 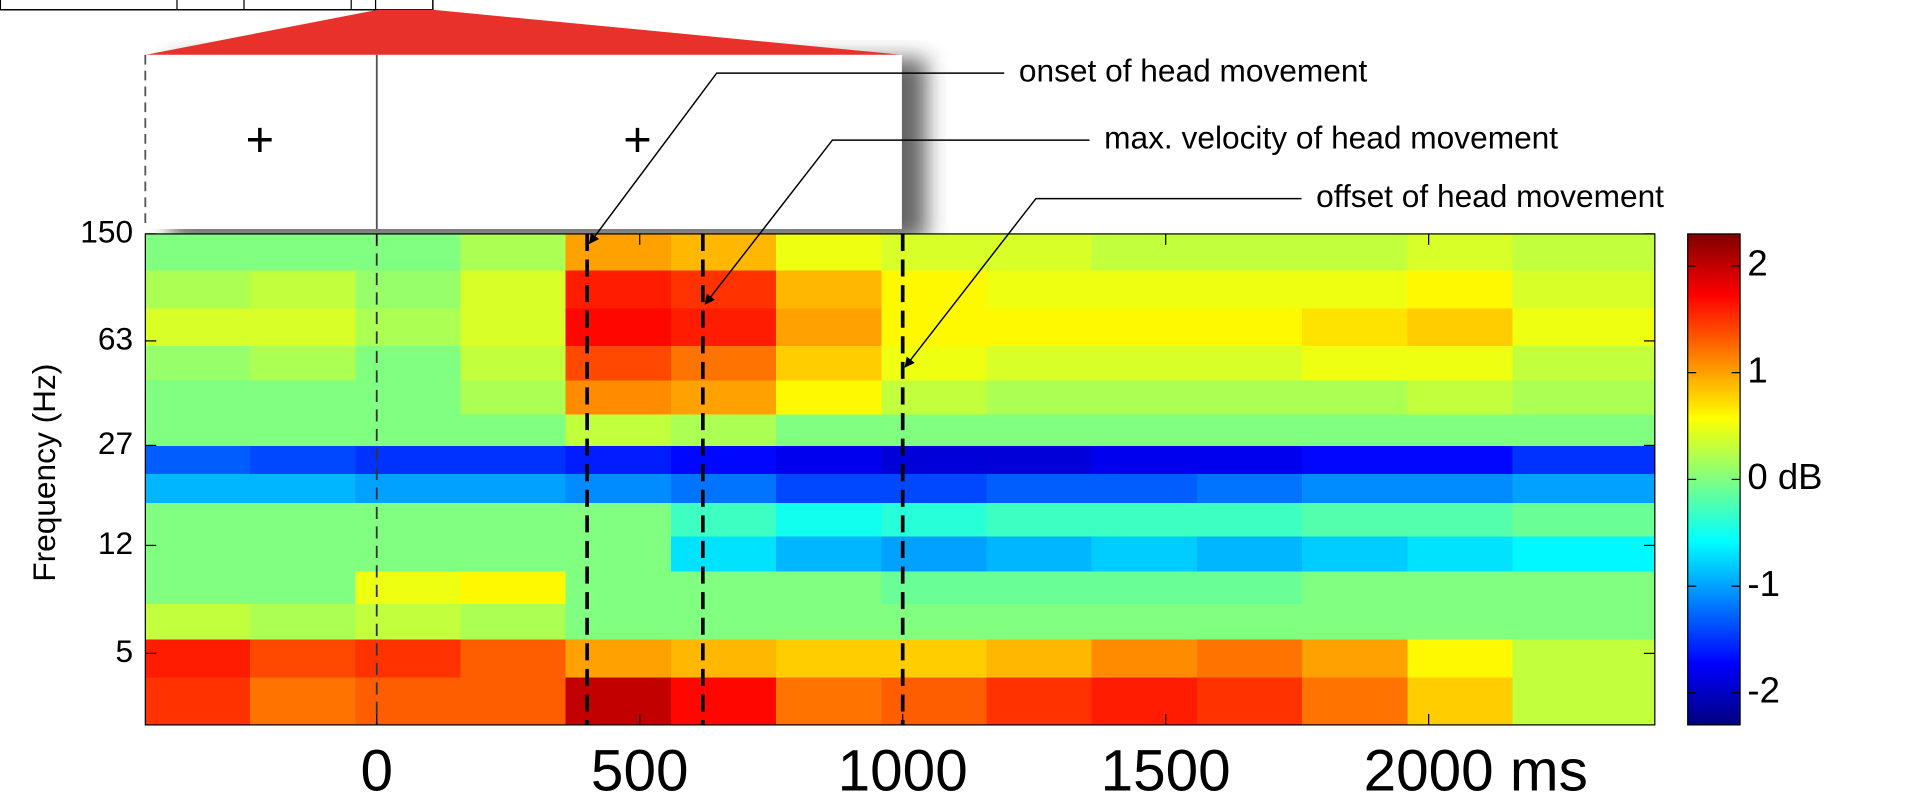 I want to click on zoom-box, so click(x=523, y=142).